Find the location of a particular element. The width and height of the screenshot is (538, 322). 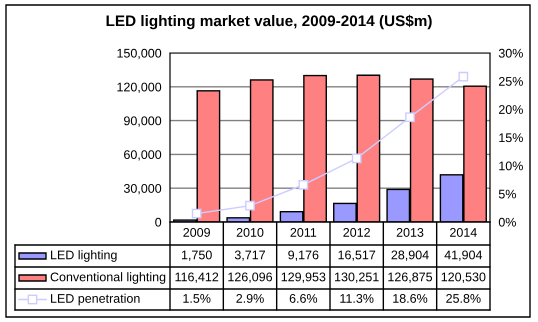

data-label: 9,176 is located at coordinates (303, 255).